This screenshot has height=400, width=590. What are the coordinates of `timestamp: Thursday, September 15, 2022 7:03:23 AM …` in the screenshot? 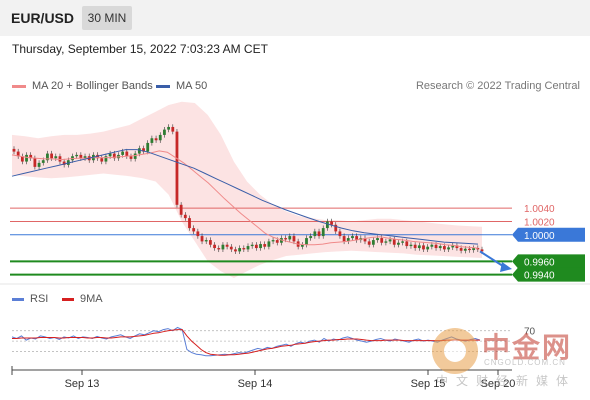 It's located at (140, 49).